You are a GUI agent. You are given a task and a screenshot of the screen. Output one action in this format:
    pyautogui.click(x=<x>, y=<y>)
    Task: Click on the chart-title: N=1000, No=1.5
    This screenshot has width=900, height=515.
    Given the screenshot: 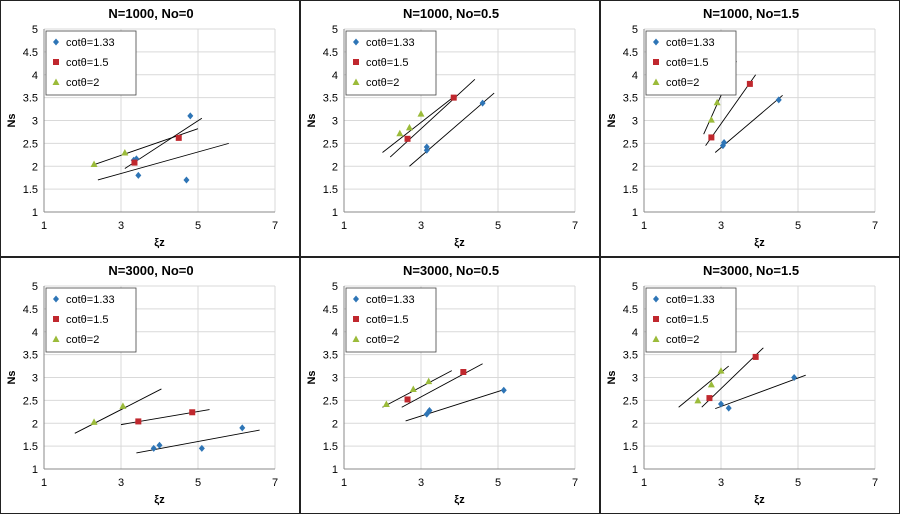 What is the action you would take?
    pyautogui.click(x=751, y=13)
    